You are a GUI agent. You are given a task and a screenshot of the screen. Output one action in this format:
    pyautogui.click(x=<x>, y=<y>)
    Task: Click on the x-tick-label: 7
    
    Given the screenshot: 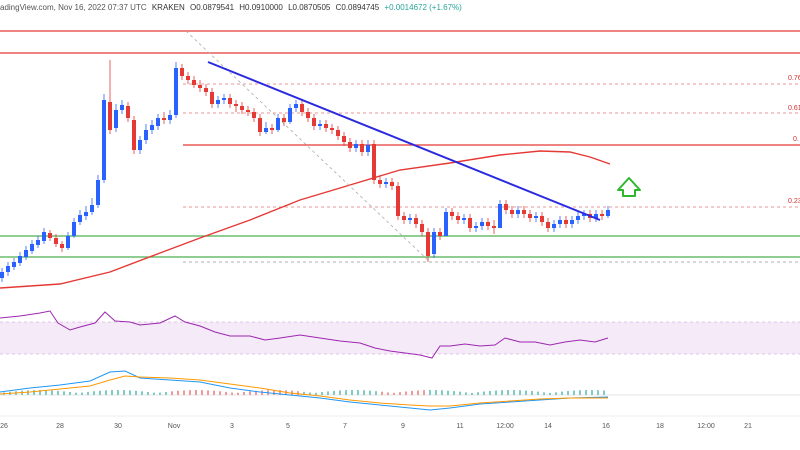 What is the action you would take?
    pyautogui.click(x=345, y=426)
    